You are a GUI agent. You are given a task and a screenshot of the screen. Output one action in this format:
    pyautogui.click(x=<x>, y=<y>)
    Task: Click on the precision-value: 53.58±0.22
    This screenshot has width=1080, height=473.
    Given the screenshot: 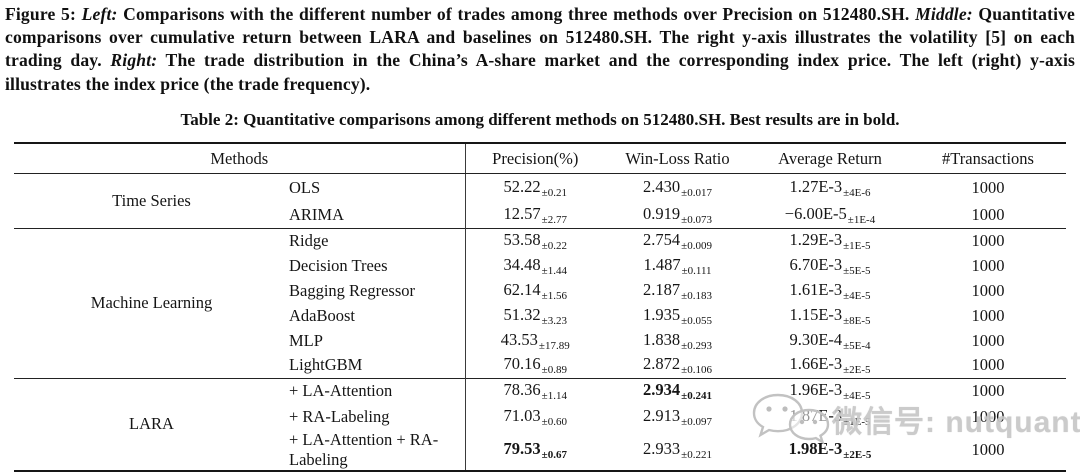 What is the action you would take?
    pyautogui.click(x=535, y=241)
    